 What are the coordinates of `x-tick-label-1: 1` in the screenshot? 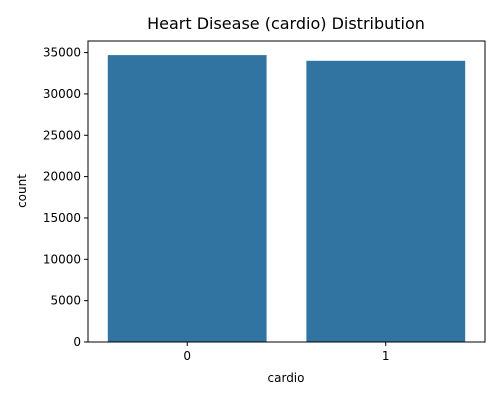 It's located at (386, 356).